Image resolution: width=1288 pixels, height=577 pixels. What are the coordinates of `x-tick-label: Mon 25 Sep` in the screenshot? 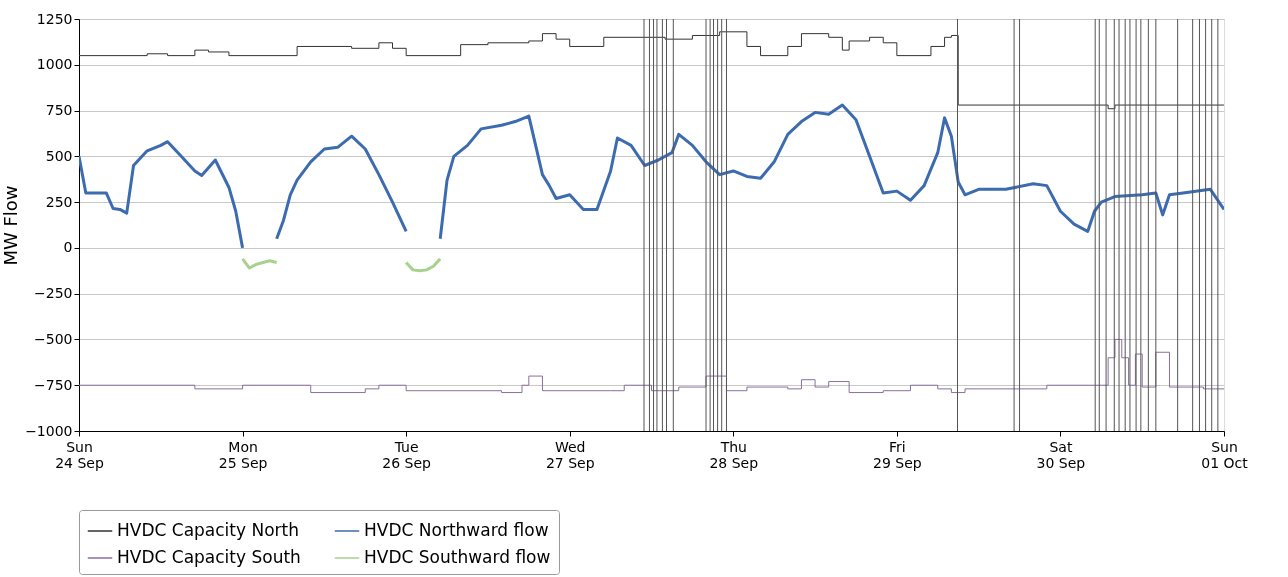 It's located at (243, 454).